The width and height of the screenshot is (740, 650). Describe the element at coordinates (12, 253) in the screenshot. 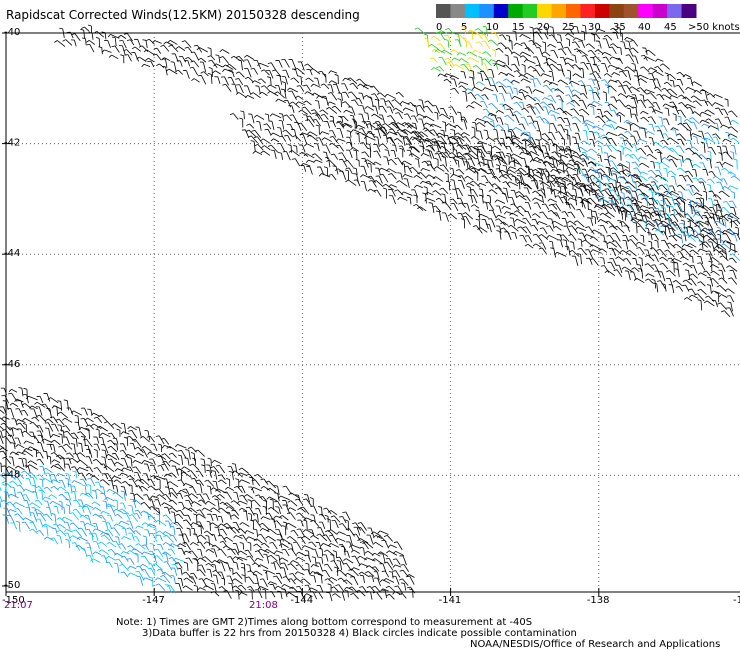

I see `lat-label: -44` at that location.